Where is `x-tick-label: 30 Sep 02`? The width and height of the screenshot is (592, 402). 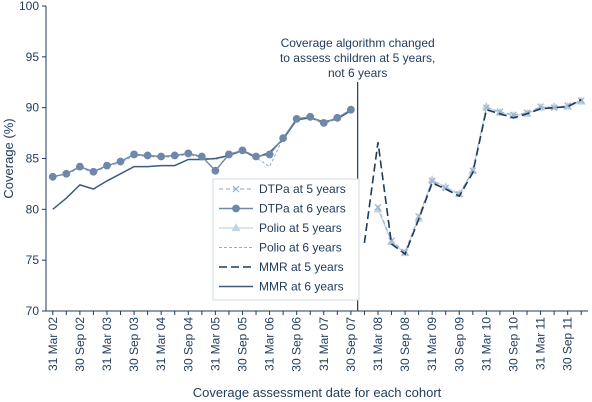 x-tick-label: 30 Sep 02 is located at coordinates (80, 344).